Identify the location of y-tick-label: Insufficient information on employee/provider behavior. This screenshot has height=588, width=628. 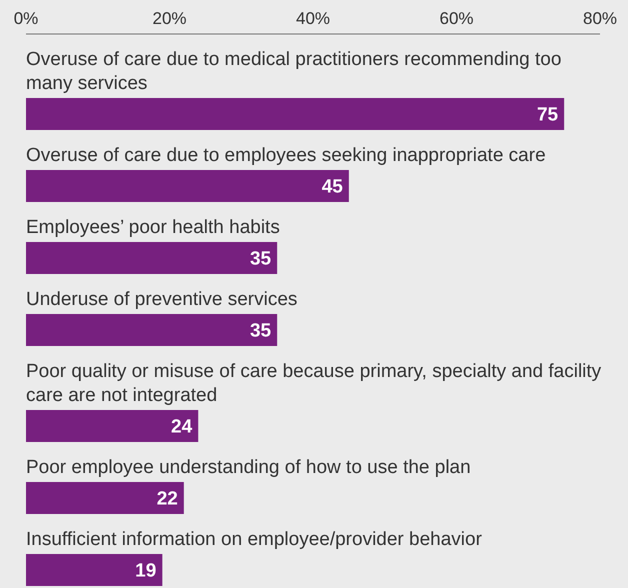
(254, 539).